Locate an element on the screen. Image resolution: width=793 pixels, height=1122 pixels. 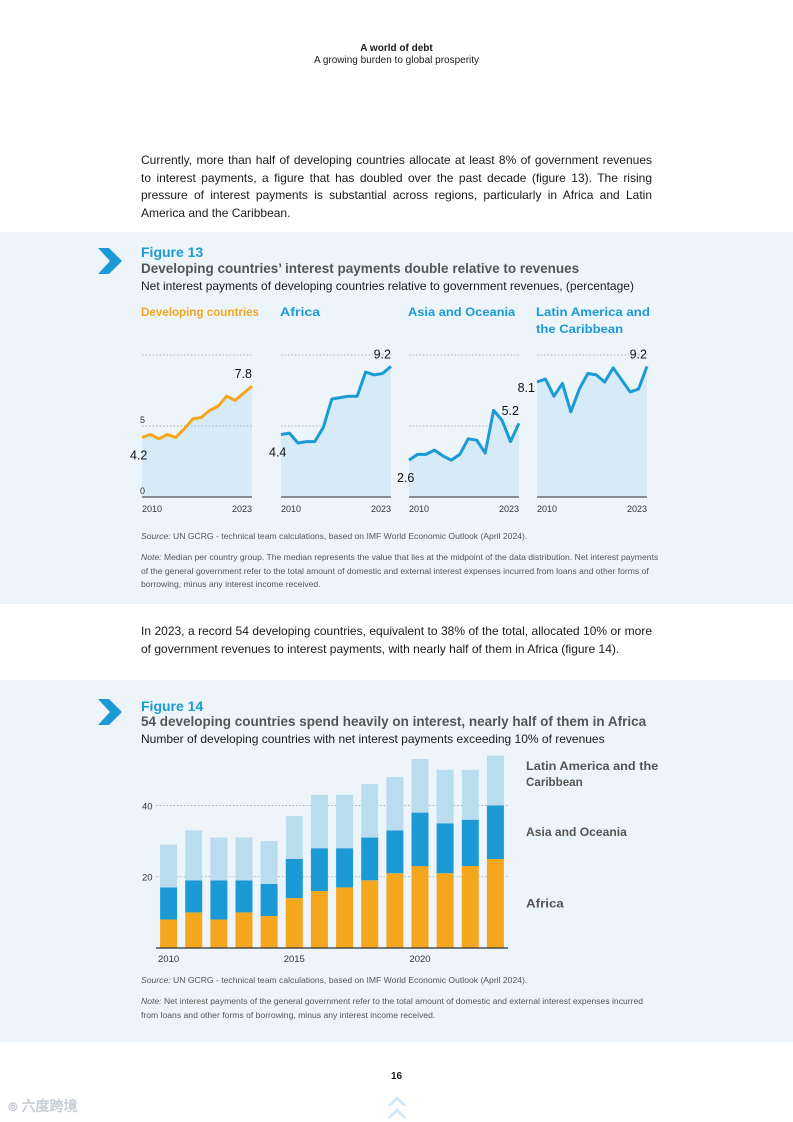
double-chevron-up-icon is located at coordinates (397, 1107).